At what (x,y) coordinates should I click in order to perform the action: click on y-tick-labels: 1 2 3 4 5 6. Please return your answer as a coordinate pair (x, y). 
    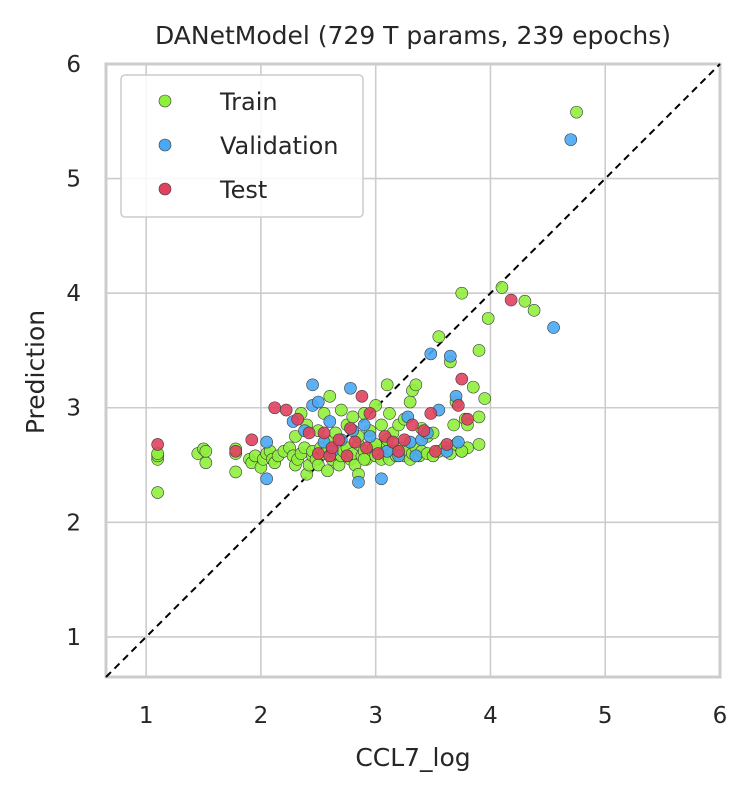
    Looking at the image, I should click on (73, 351).